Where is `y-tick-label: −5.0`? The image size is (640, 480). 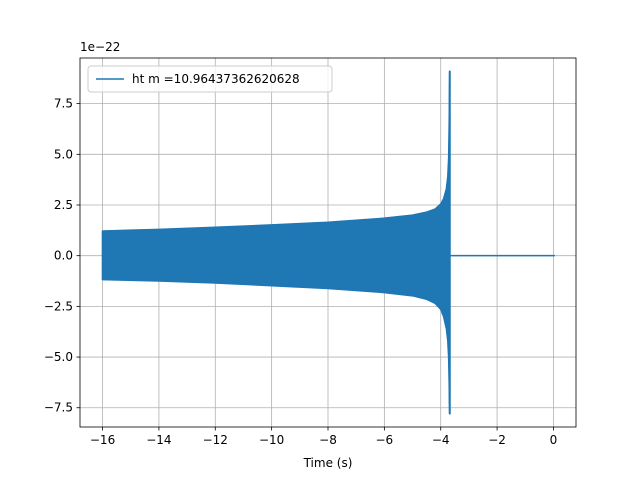
y-tick-label: −5.0 is located at coordinates (58, 357).